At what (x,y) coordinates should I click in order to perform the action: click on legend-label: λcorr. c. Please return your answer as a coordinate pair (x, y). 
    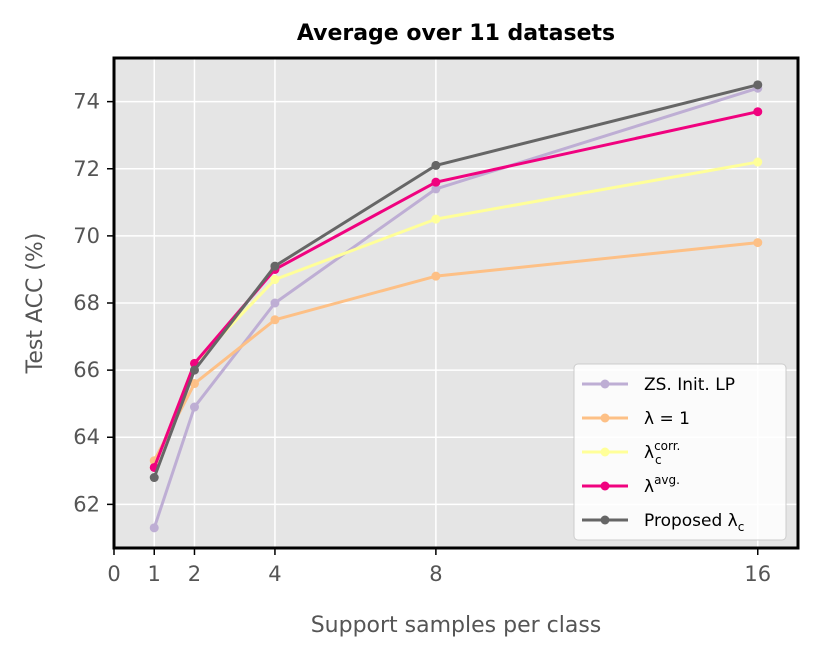
    Looking at the image, I should click on (662, 453).